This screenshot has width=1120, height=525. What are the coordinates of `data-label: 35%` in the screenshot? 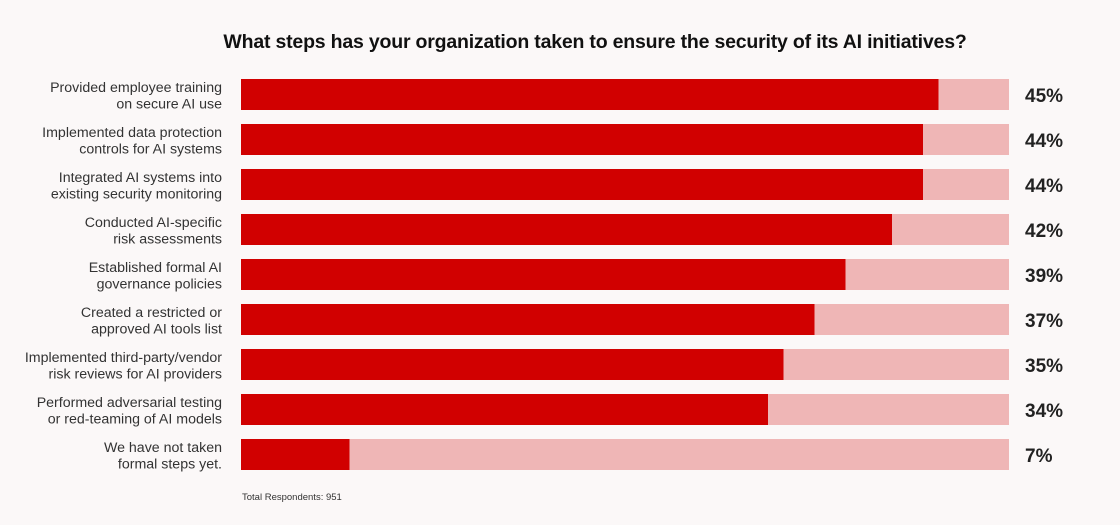 It's located at (1044, 366).